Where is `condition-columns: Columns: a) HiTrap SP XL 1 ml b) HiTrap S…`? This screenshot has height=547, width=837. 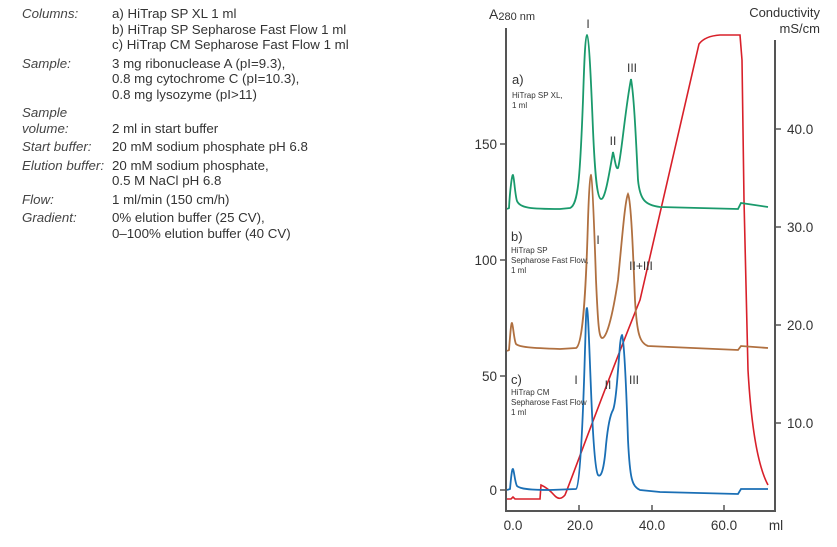
condition-columns: Columns: a) HiTrap SP XL 1 ml b) HiTrap S… is located at coordinates (185, 29).